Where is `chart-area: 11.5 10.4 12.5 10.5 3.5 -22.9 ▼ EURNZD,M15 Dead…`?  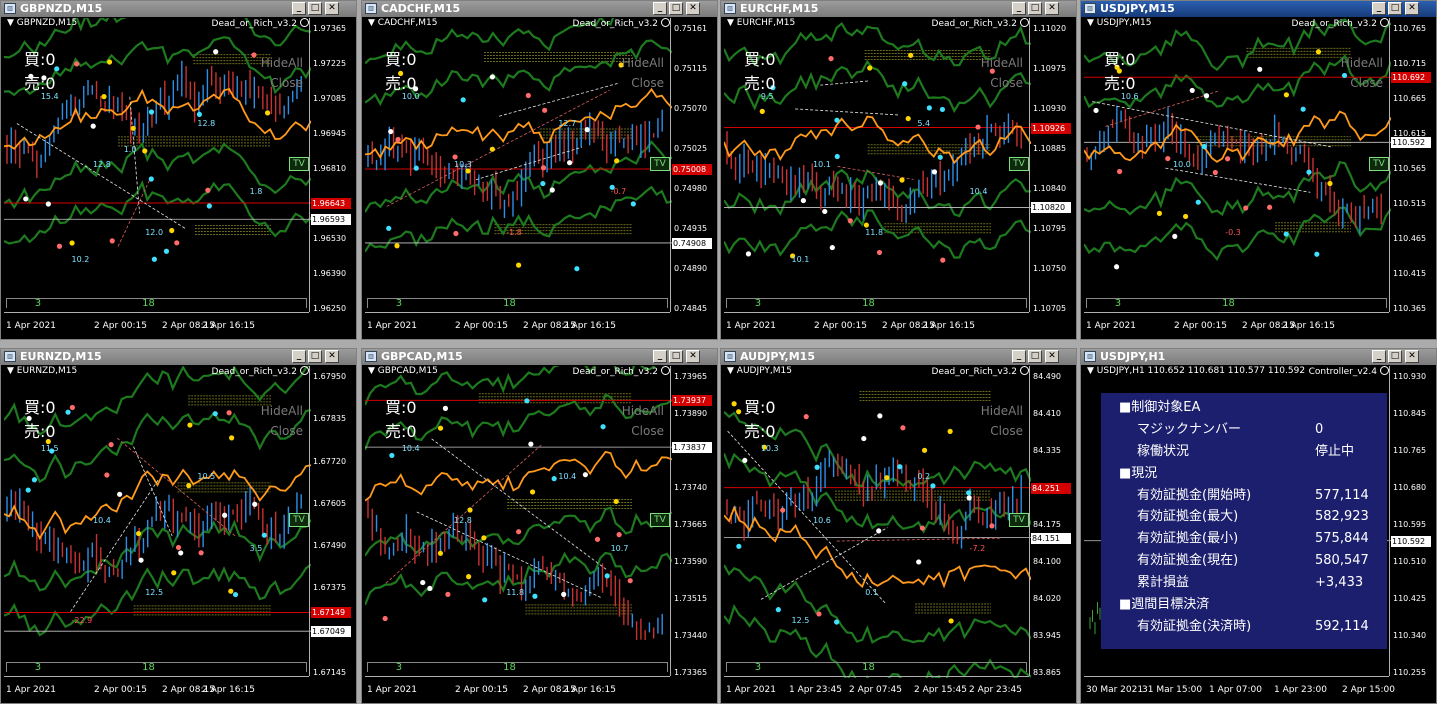
chart-area: 11.5 10.4 12.5 10.5 3.5 -22.9 ▼ EURNZD,M15 Dead… is located at coordinates (178, 533).